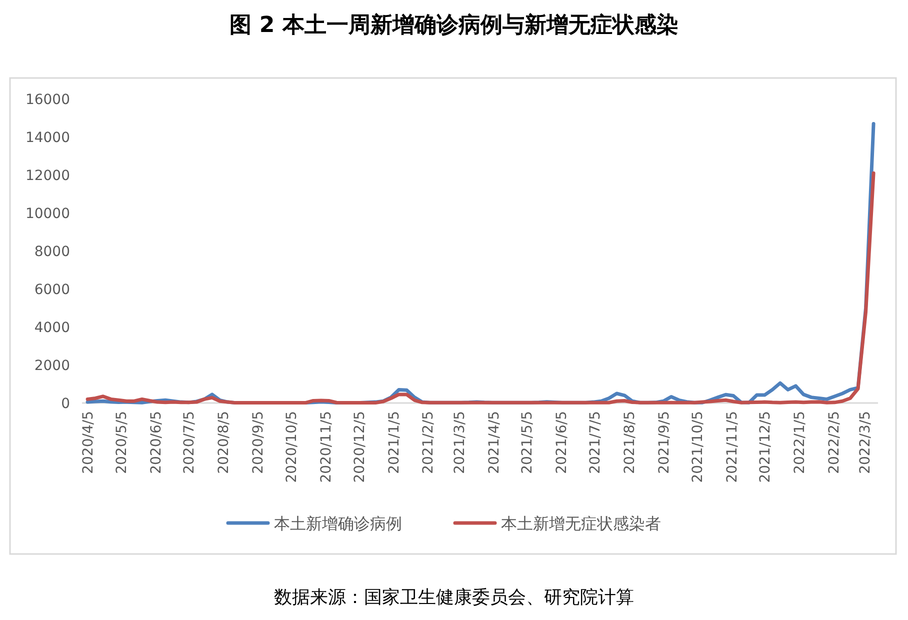 This screenshot has height=620, width=908. I want to click on source-note: 数据来源：国家卫生健康委员会、研究院计算, so click(454, 597).